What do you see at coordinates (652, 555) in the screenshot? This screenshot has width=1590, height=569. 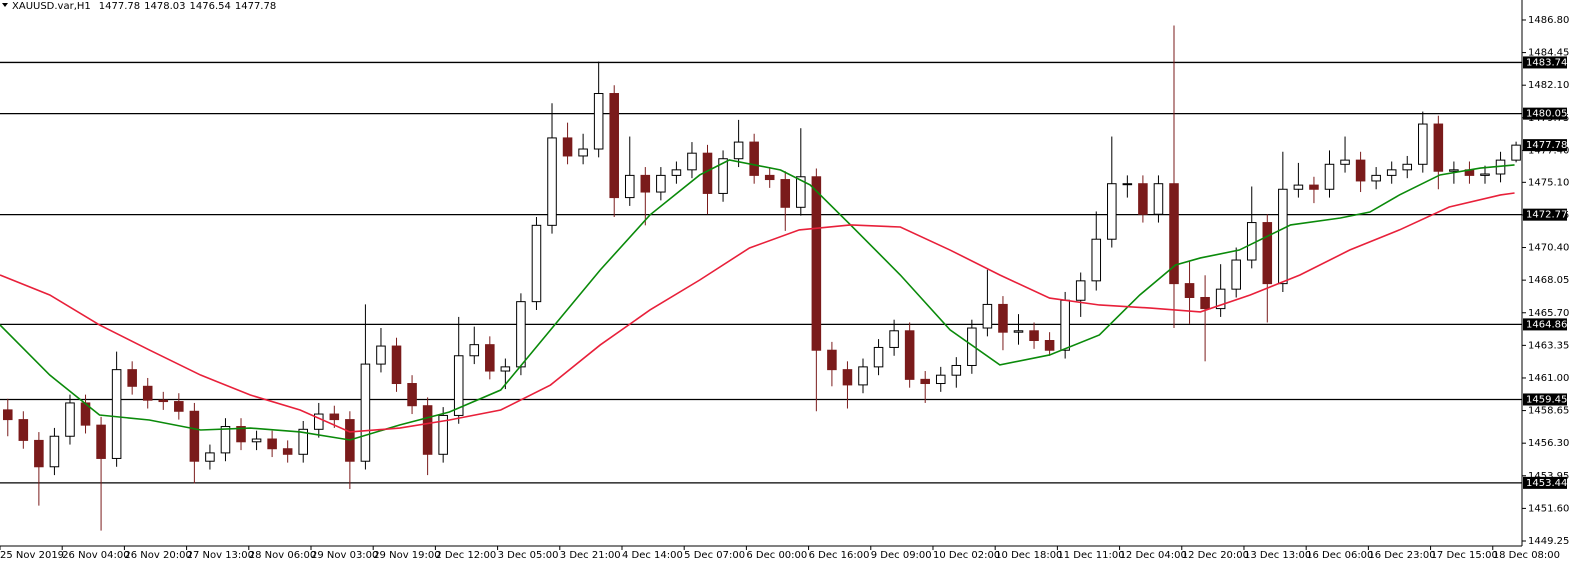 I see `x-tick-label: 4 Dec 14:00` at bounding box center [652, 555].